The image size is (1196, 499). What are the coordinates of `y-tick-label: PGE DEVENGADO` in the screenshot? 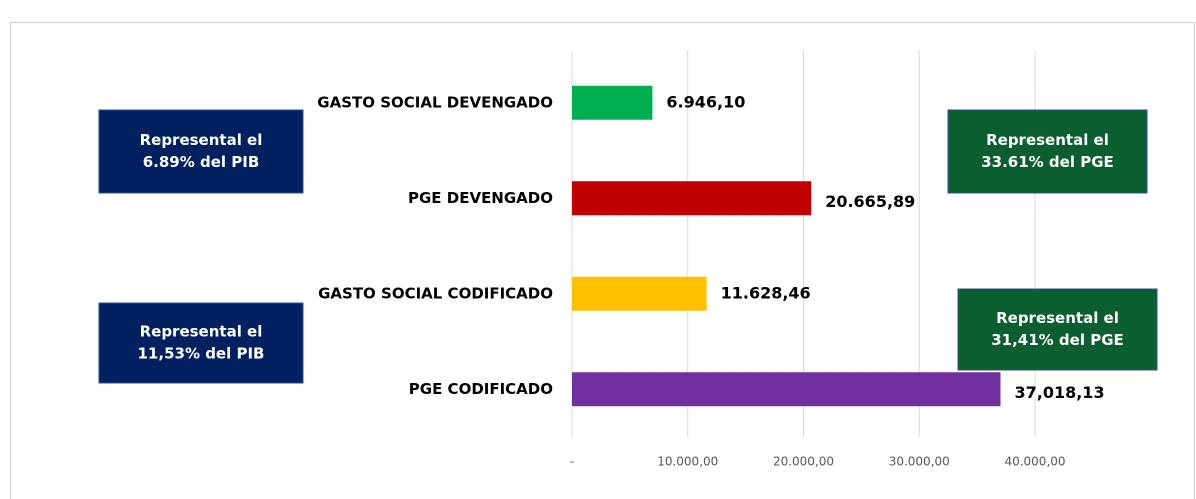 It's located at (480, 198).